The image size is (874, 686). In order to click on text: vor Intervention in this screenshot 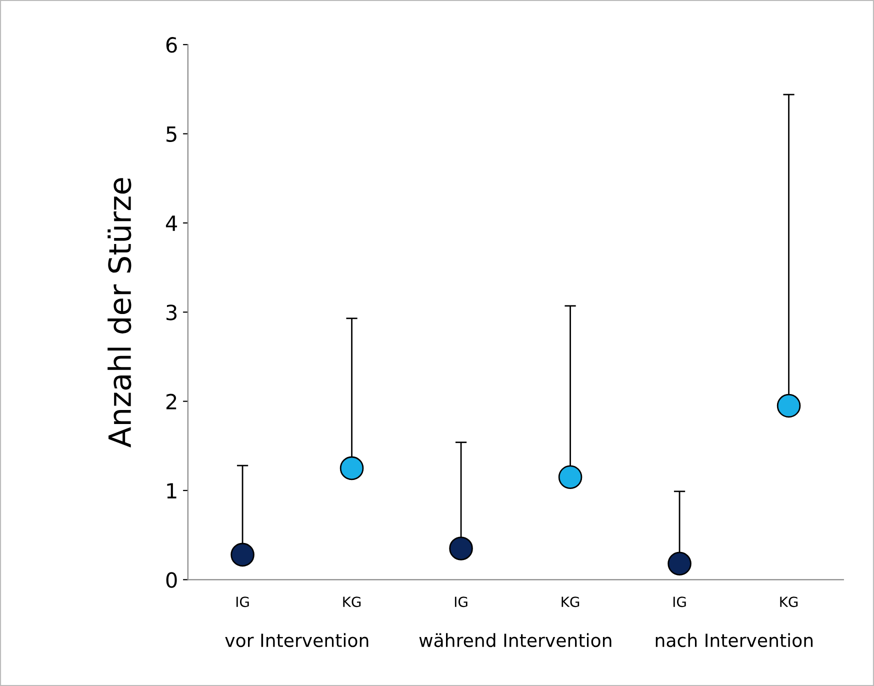, I will do `click(296, 640)`.